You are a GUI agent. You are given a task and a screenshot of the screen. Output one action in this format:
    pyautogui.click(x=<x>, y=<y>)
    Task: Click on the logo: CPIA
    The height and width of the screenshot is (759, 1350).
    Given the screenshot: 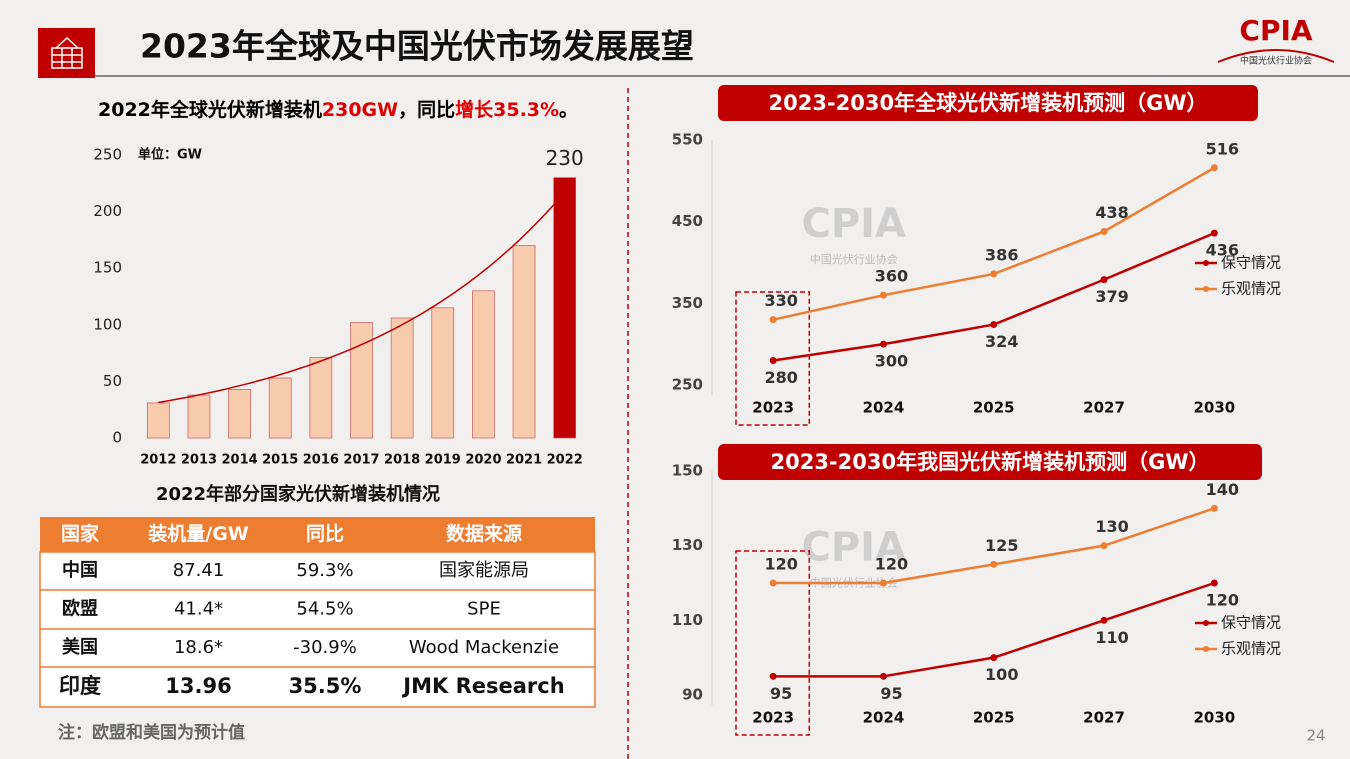 What is the action you would take?
    pyautogui.click(x=1275, y=30)
    